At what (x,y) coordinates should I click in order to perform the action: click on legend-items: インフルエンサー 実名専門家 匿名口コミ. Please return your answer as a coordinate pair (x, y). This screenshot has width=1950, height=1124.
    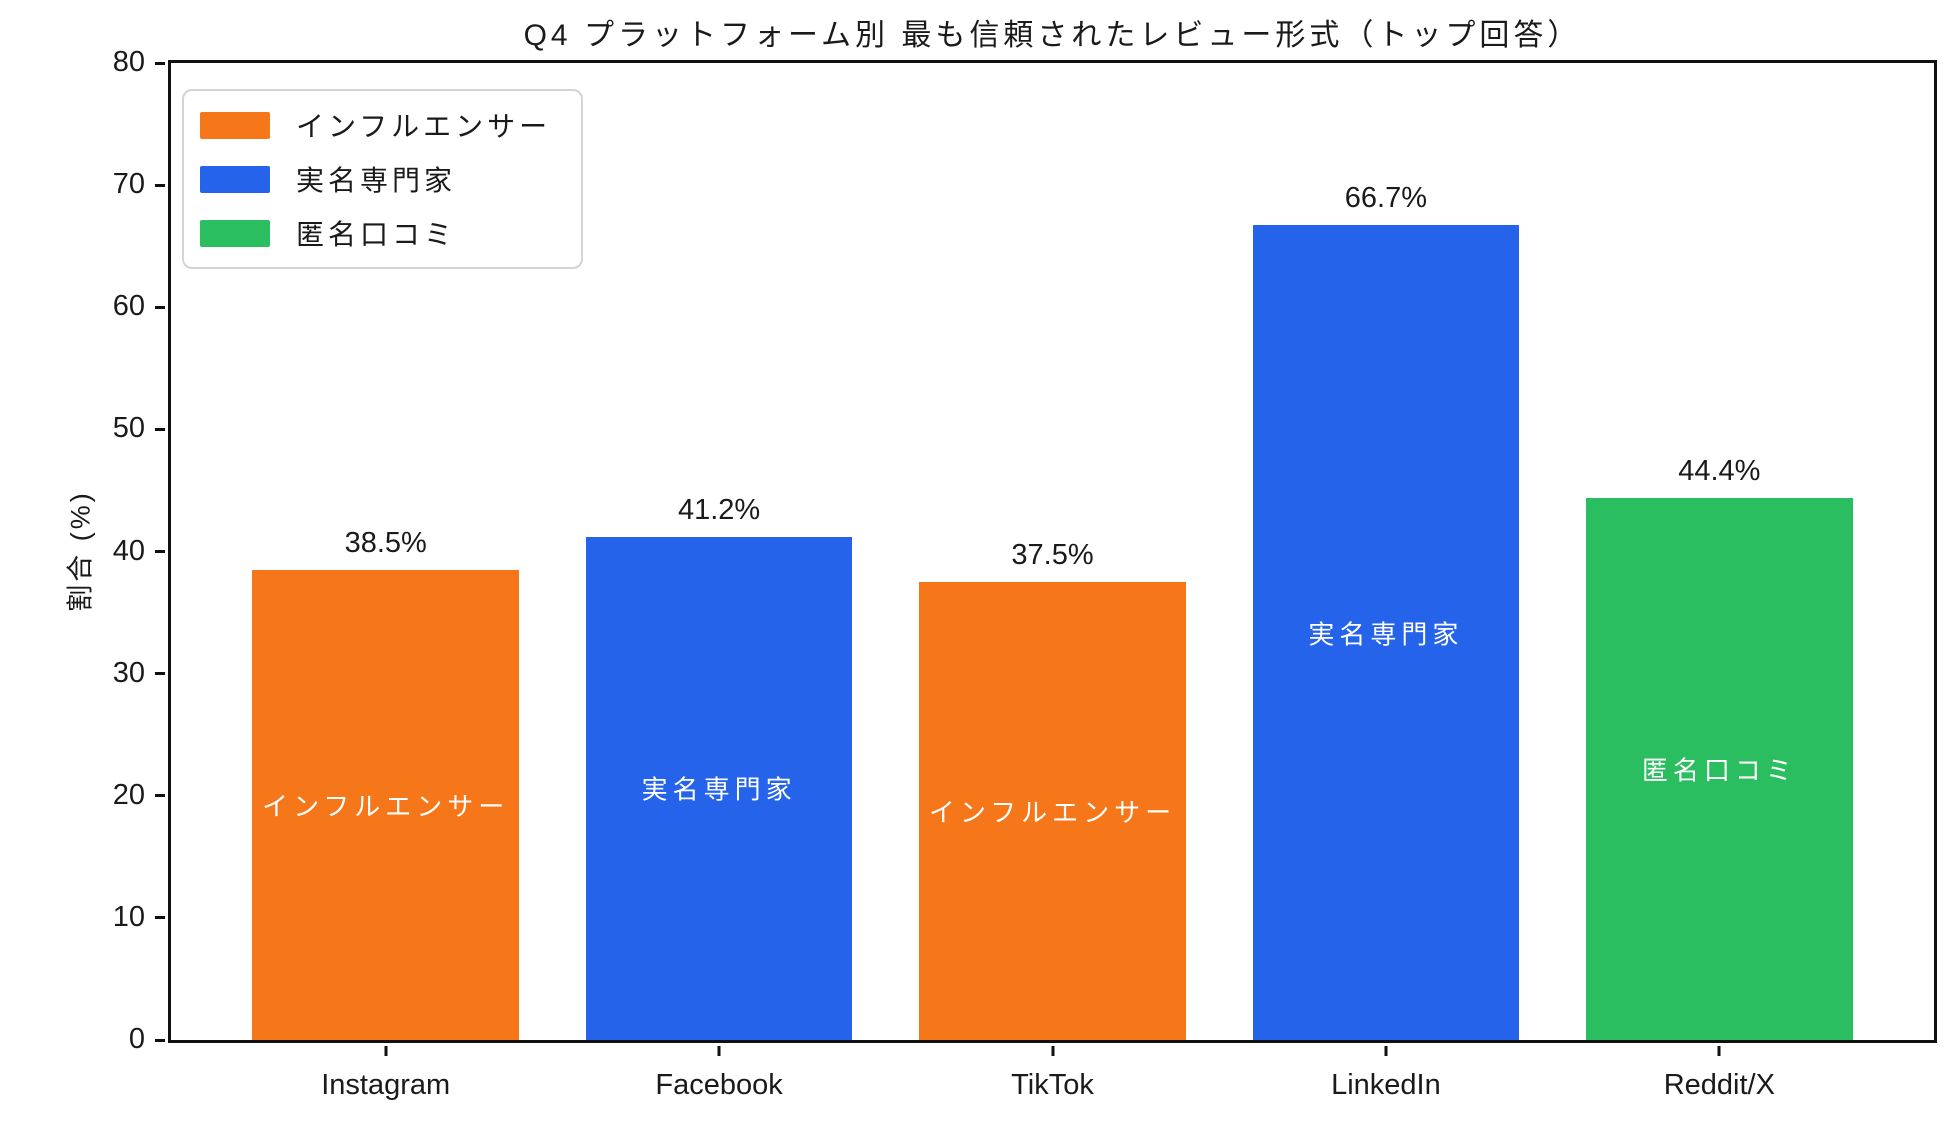
    Looking at the image, I should click on (375, 179).